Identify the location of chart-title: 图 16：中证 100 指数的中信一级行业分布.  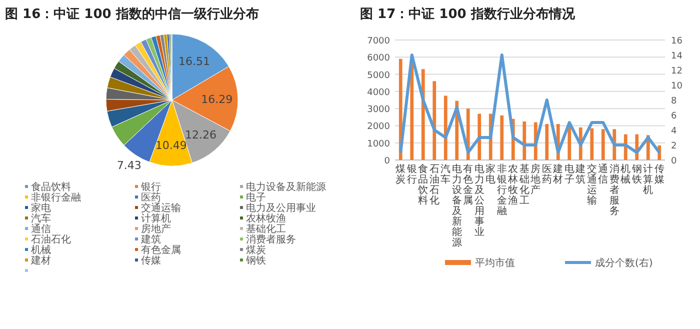
(132, 14).